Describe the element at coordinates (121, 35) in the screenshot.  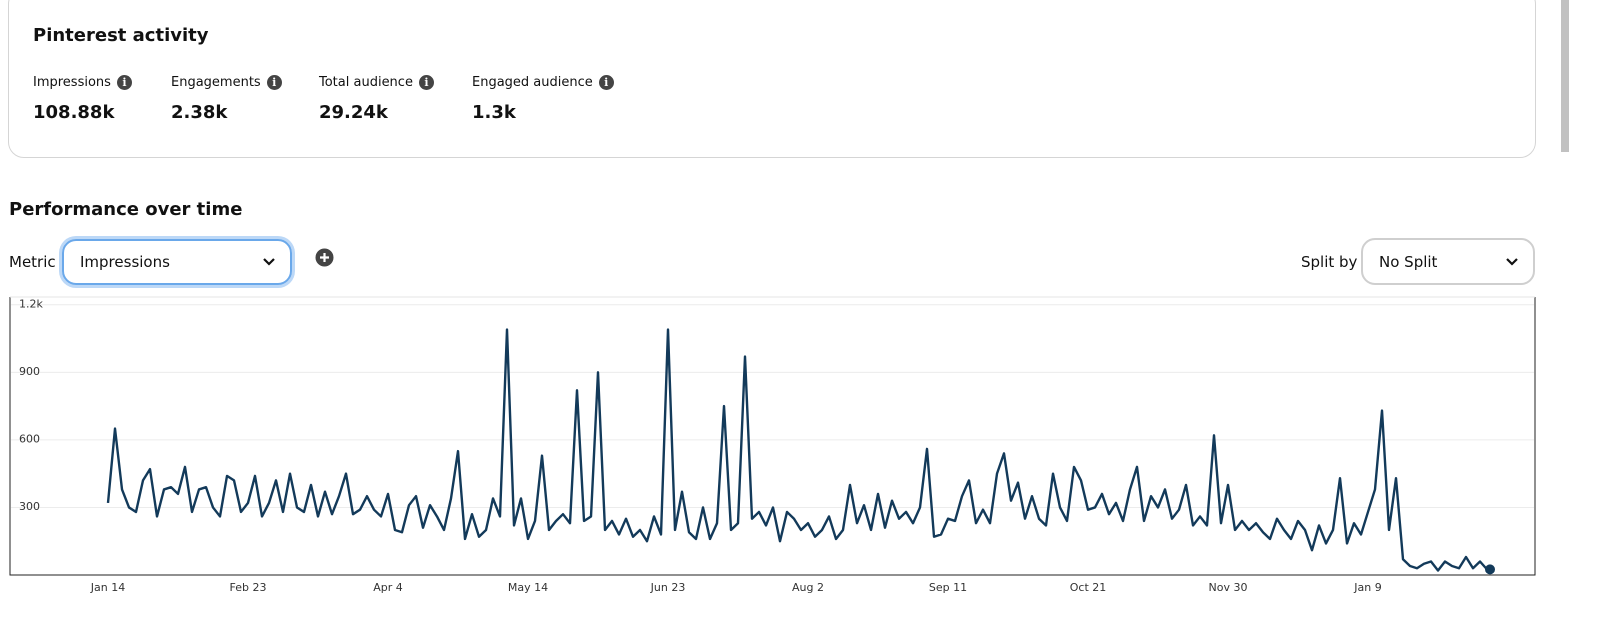
I see `activity-title: Pinterest activity` at that location.